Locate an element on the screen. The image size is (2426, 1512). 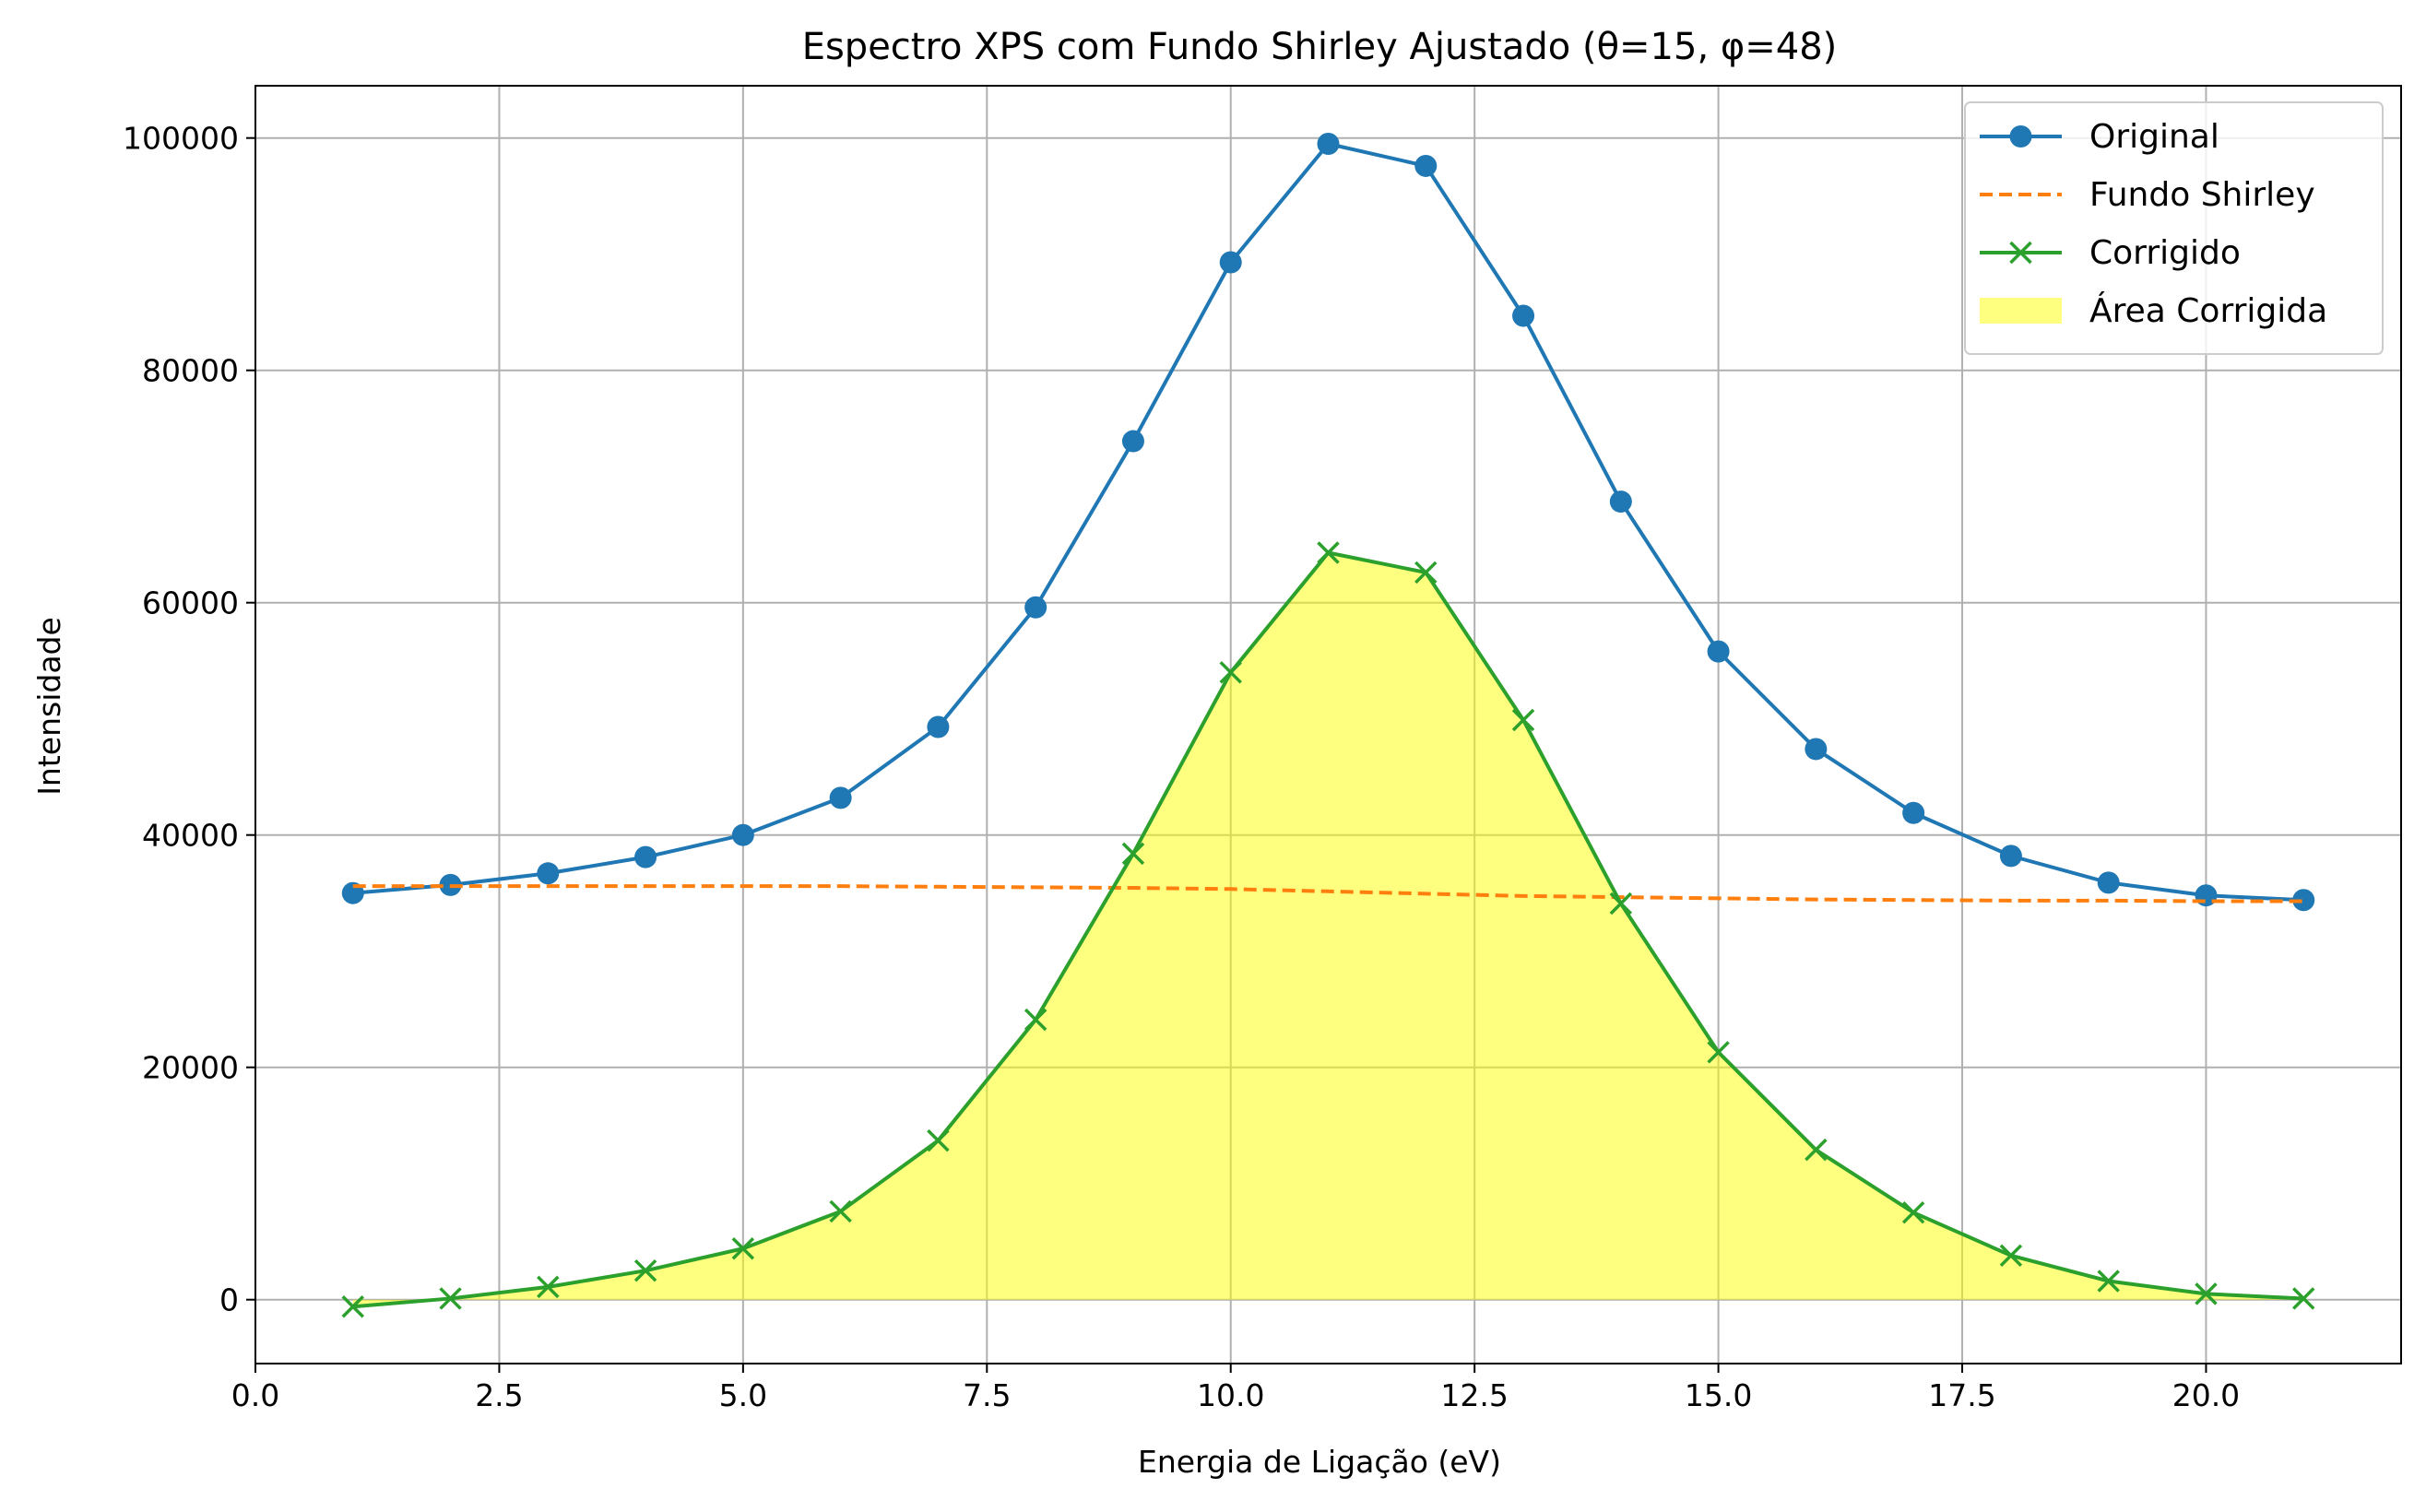
x-axis-title: Energia de Ligação (eV) is located at coordinates (1319, 1462).